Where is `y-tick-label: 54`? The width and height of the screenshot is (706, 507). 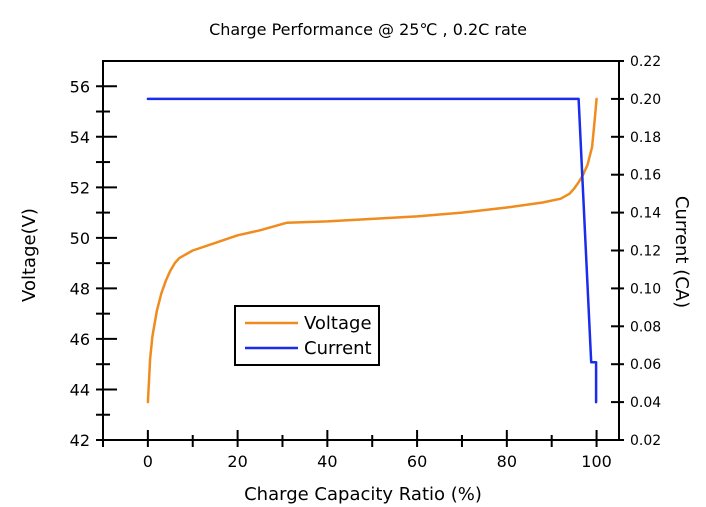 y-tick-label: 54 is located at coordinates (80, 137).